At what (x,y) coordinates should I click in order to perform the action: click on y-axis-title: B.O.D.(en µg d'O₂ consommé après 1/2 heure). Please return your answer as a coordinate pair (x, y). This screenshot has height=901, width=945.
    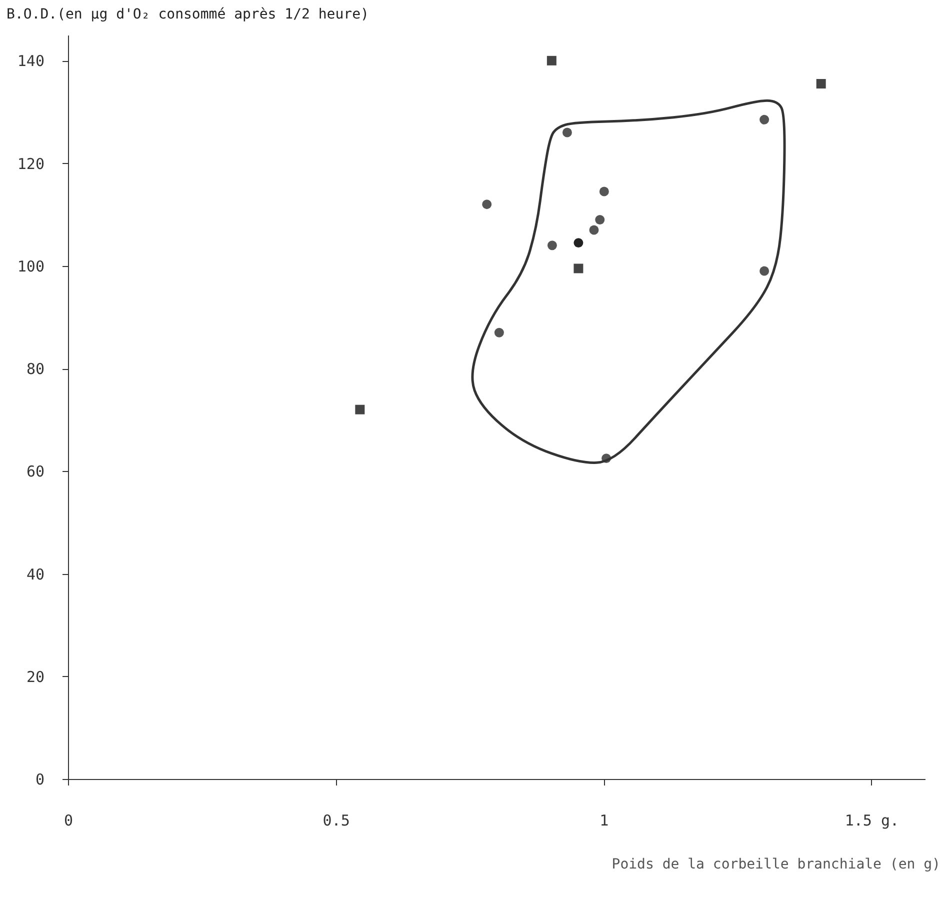
    Looking at the image, I should click on (187, 14).